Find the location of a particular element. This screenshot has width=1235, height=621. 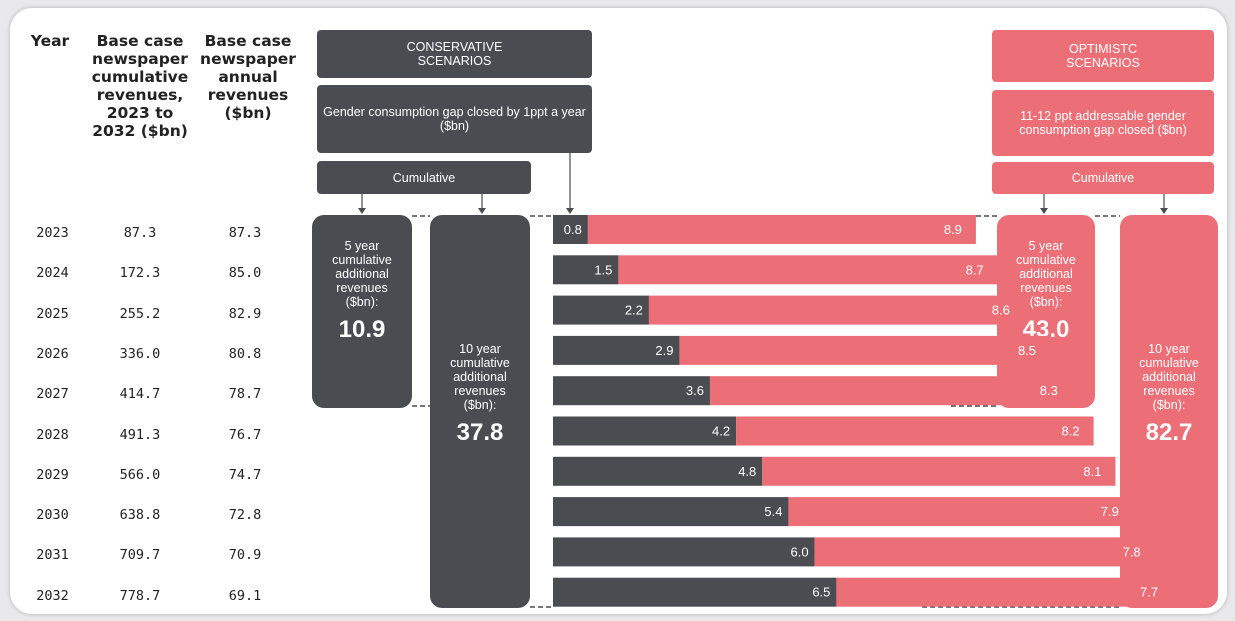

bar-optimistic-2030 is located at coordinates (960, 512).